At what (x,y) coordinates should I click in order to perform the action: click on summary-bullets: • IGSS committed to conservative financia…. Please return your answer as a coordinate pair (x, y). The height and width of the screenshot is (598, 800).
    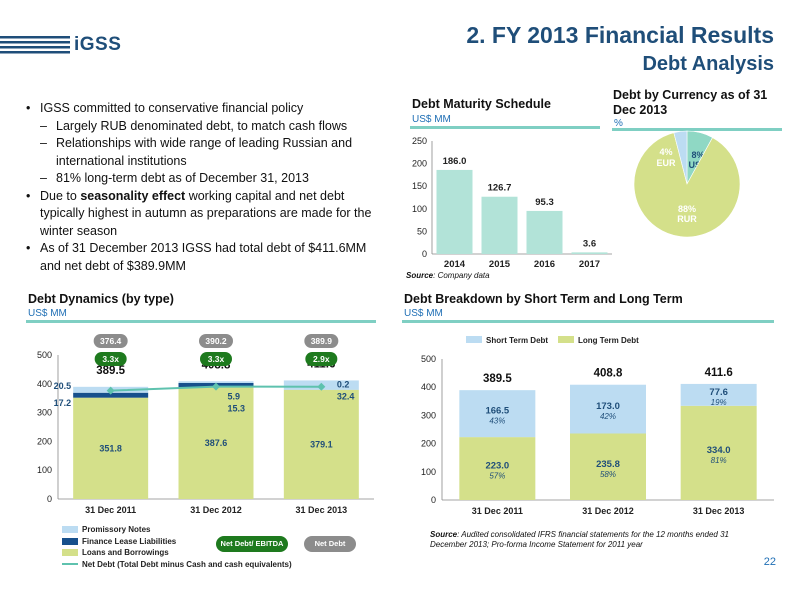
    Looking at the image, I should click on (201, 187).